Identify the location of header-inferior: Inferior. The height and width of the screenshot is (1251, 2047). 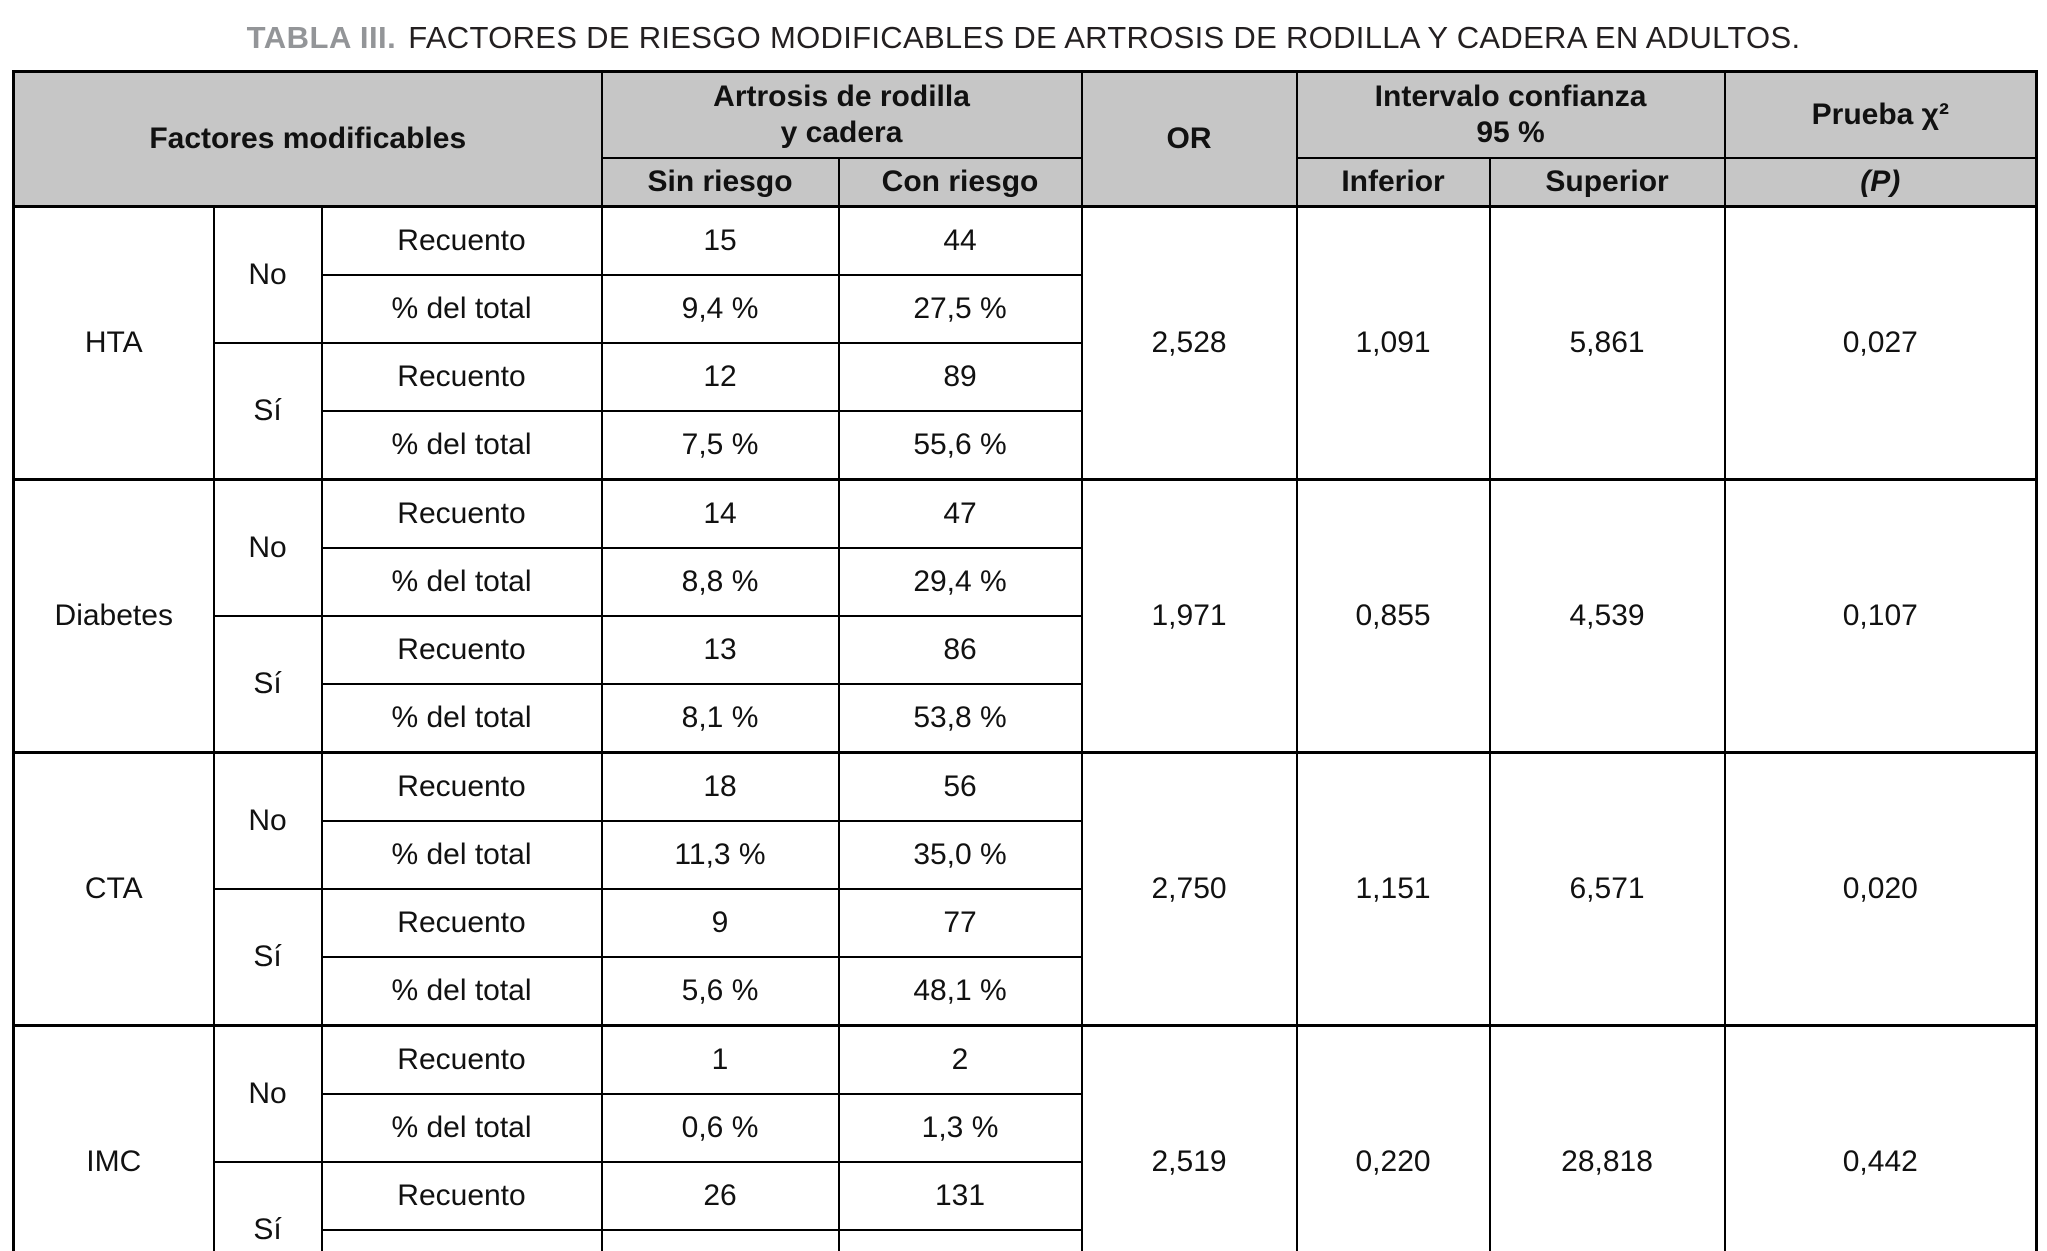
(1393, 182).